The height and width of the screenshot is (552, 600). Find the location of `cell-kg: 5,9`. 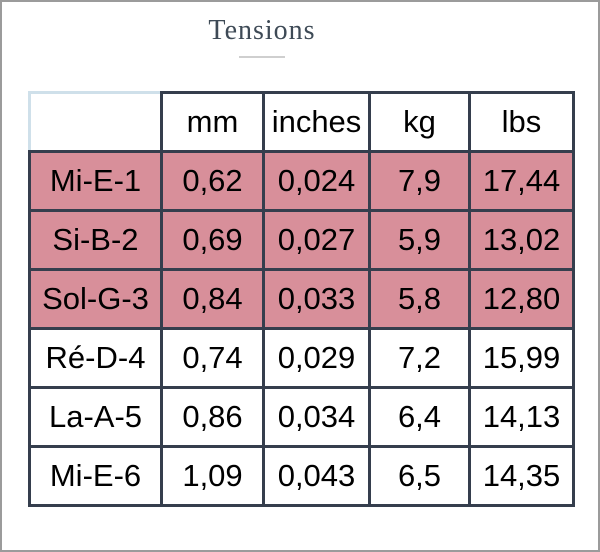

cell-kg: 5,9 is located at coordinates (419, 240).